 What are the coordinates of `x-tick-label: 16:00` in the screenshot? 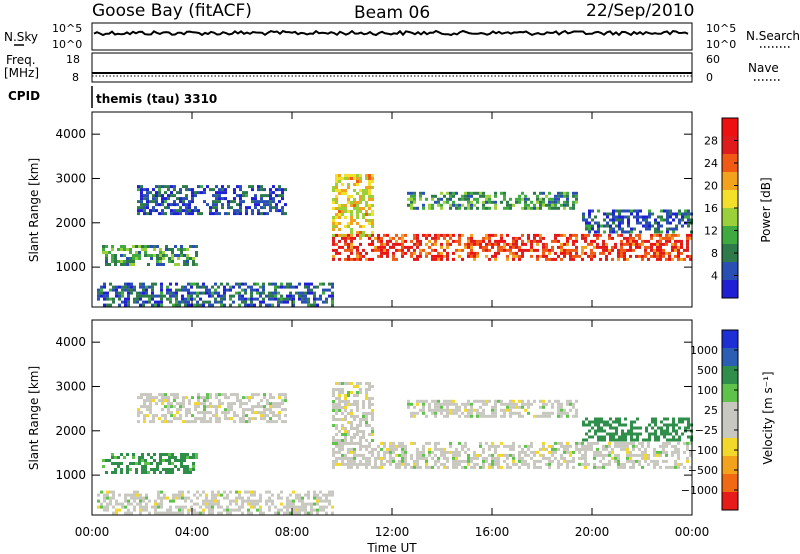 It's located at (492, 532).